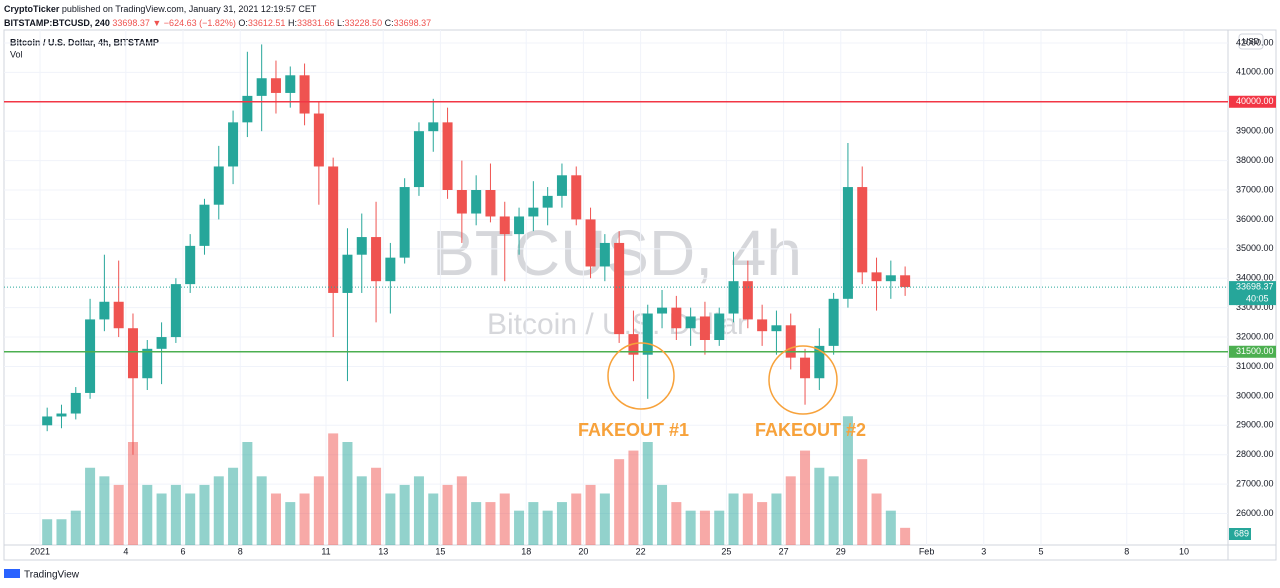 This screenshot has height=588, width=1280. Describe the element at coordinates (1257, 298) in the screenshot. I see `countdown: 40:05` at that location.